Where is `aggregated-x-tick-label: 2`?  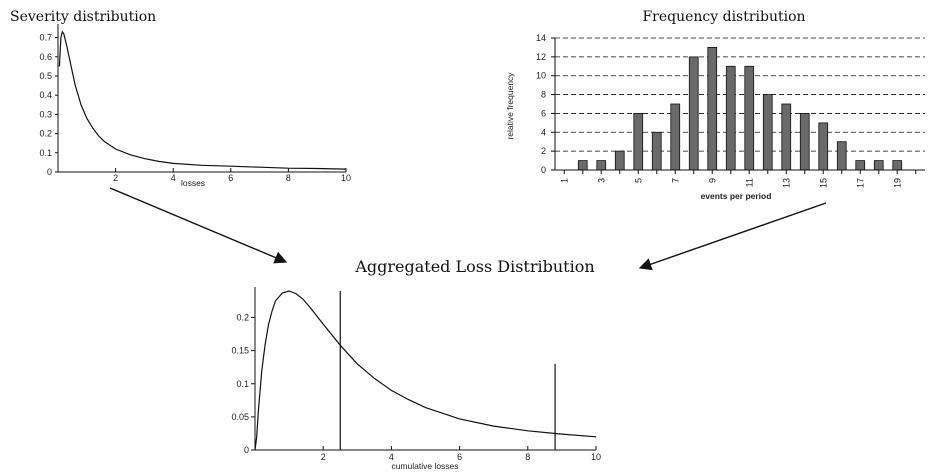
aggregated-x-tick-label: 2 is located at coordinates (323, 457).